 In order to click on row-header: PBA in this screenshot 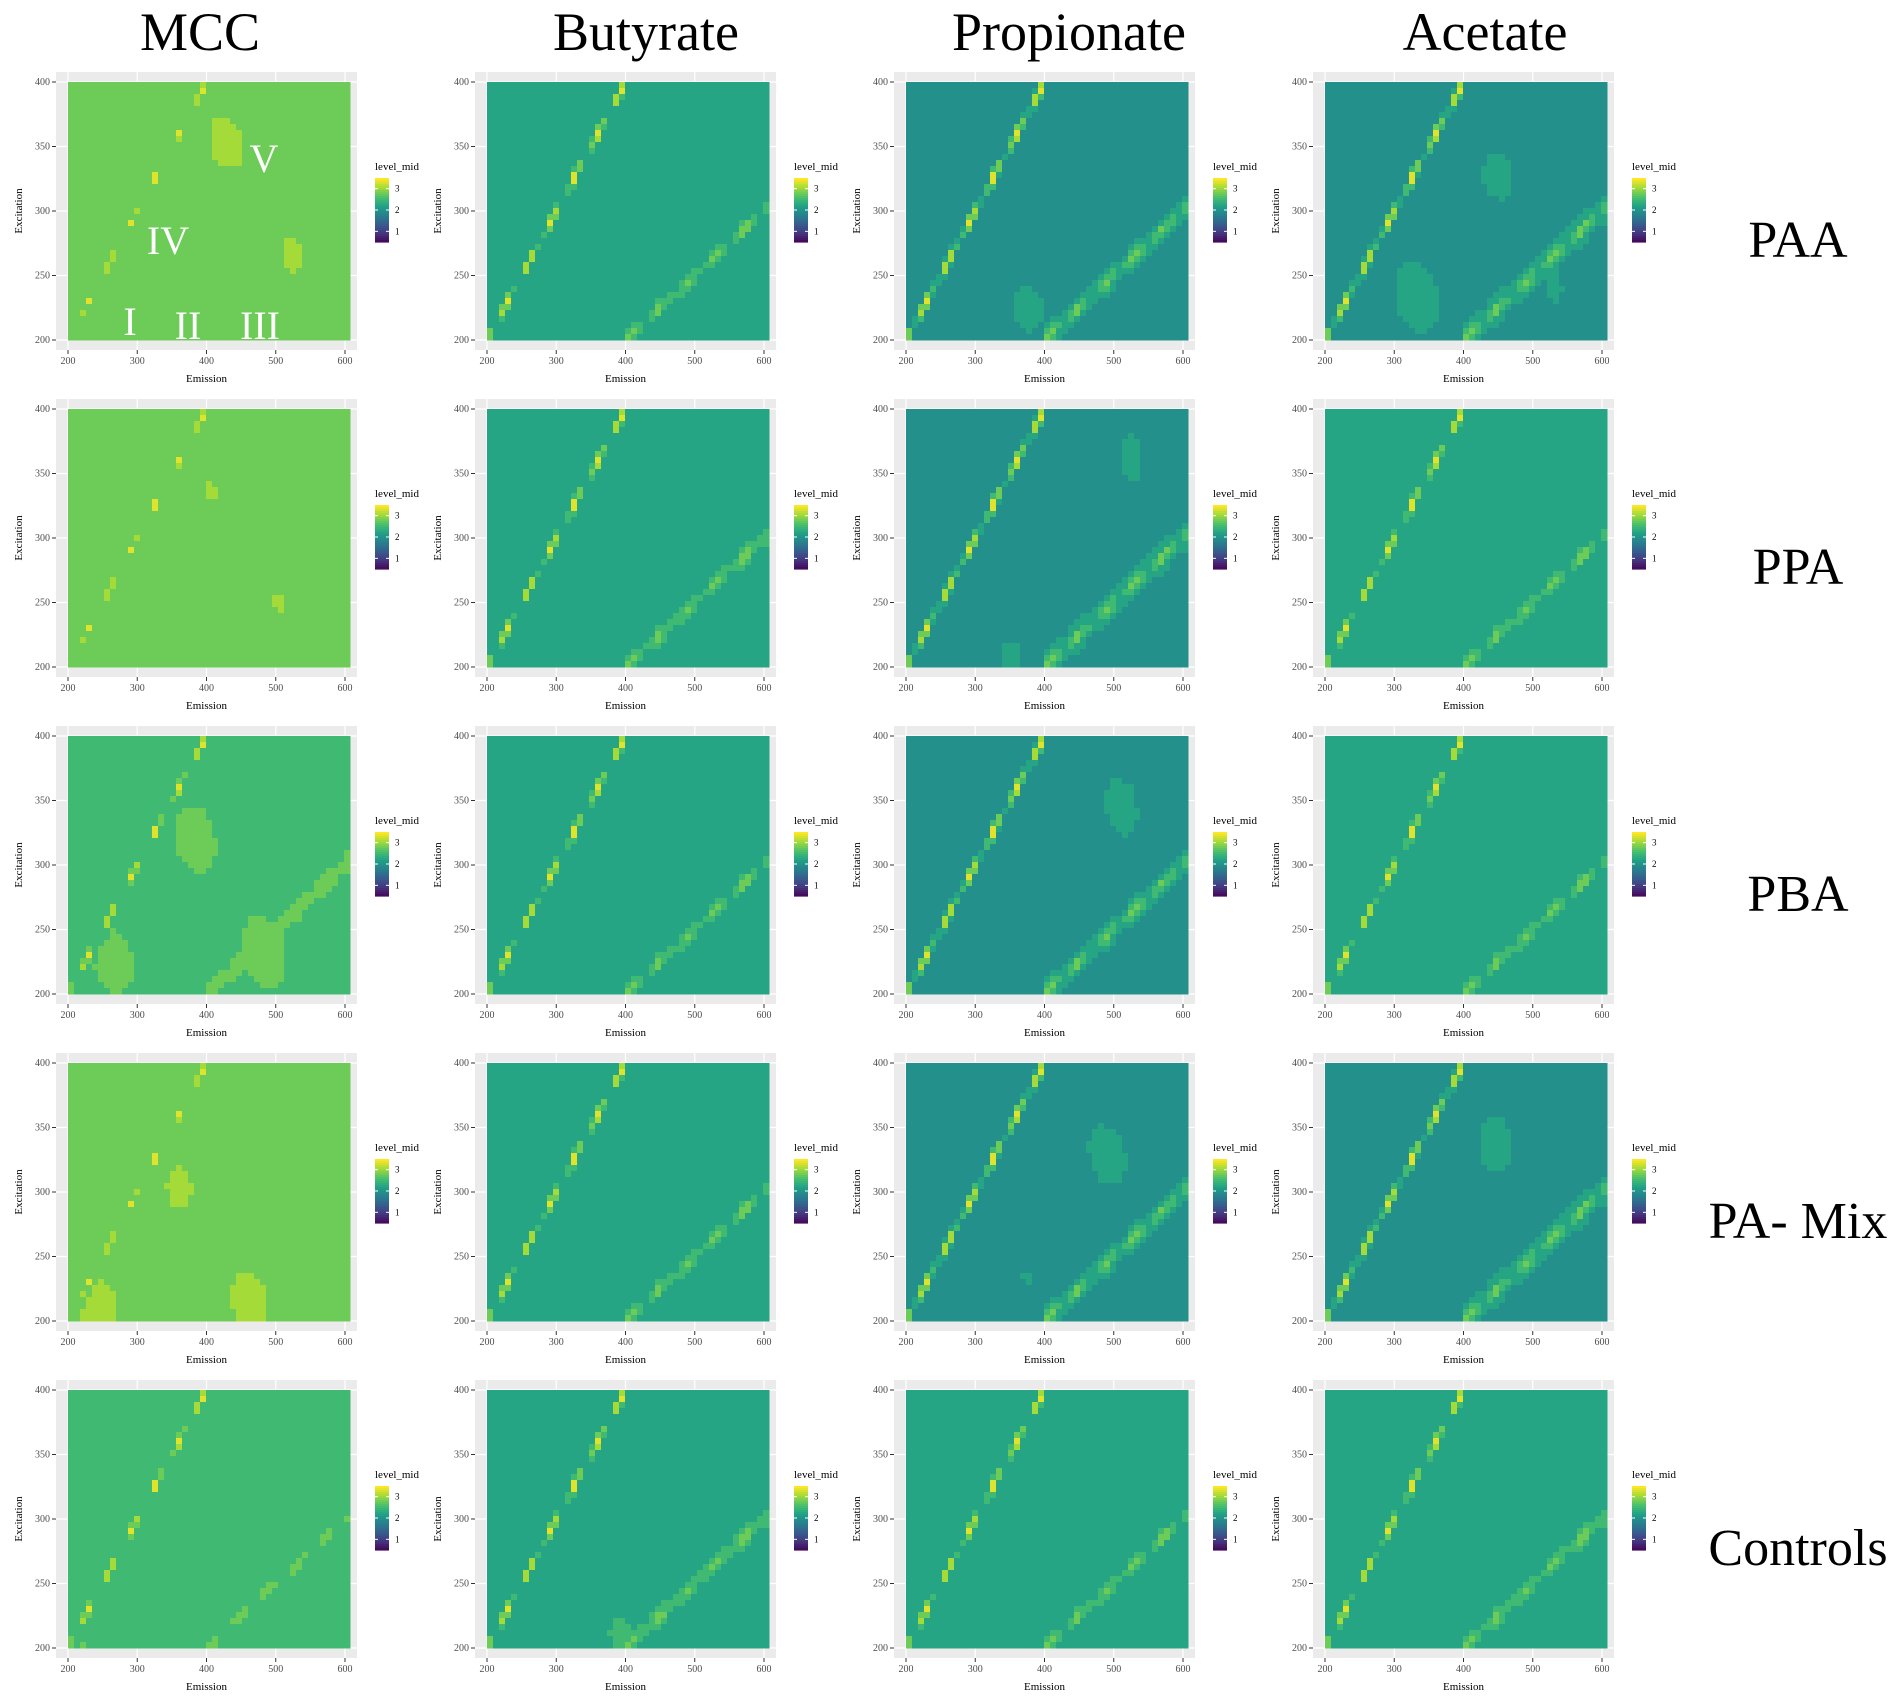, I will do `click(1798, 894)`.